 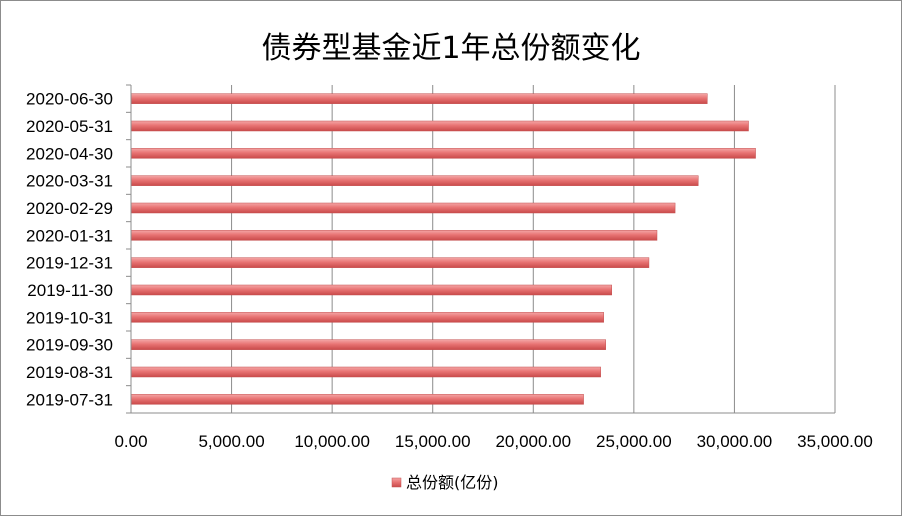 I want to click on legend-swatch, so click(x=396, y=482).